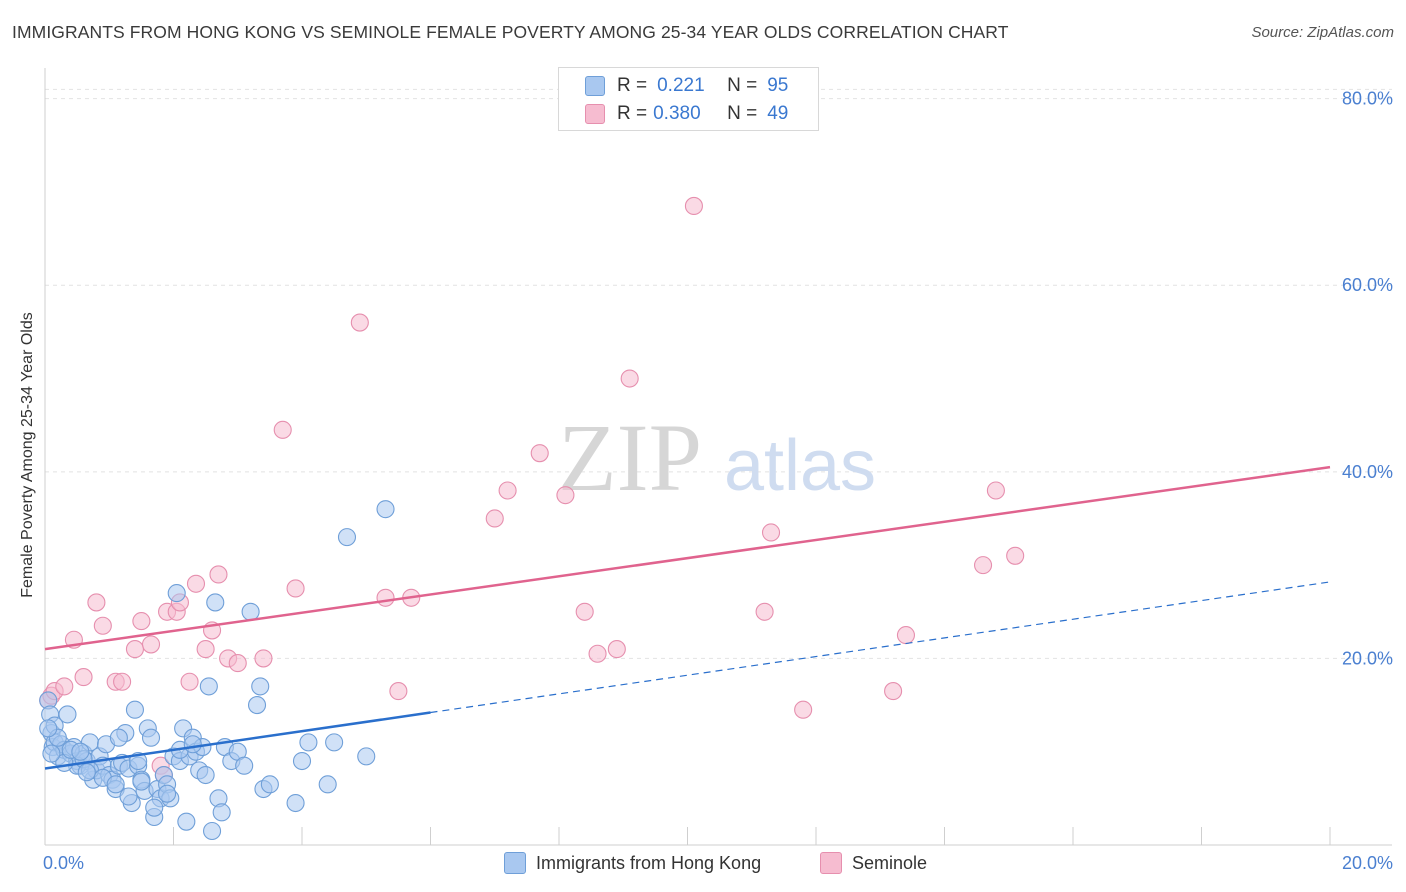 Image resolution: width=1406 pixels, height=892 pixels. I want to click on correlation-legend: R = 0.221 N = 95 R = 0.380 N = 49, so click(688, 99).